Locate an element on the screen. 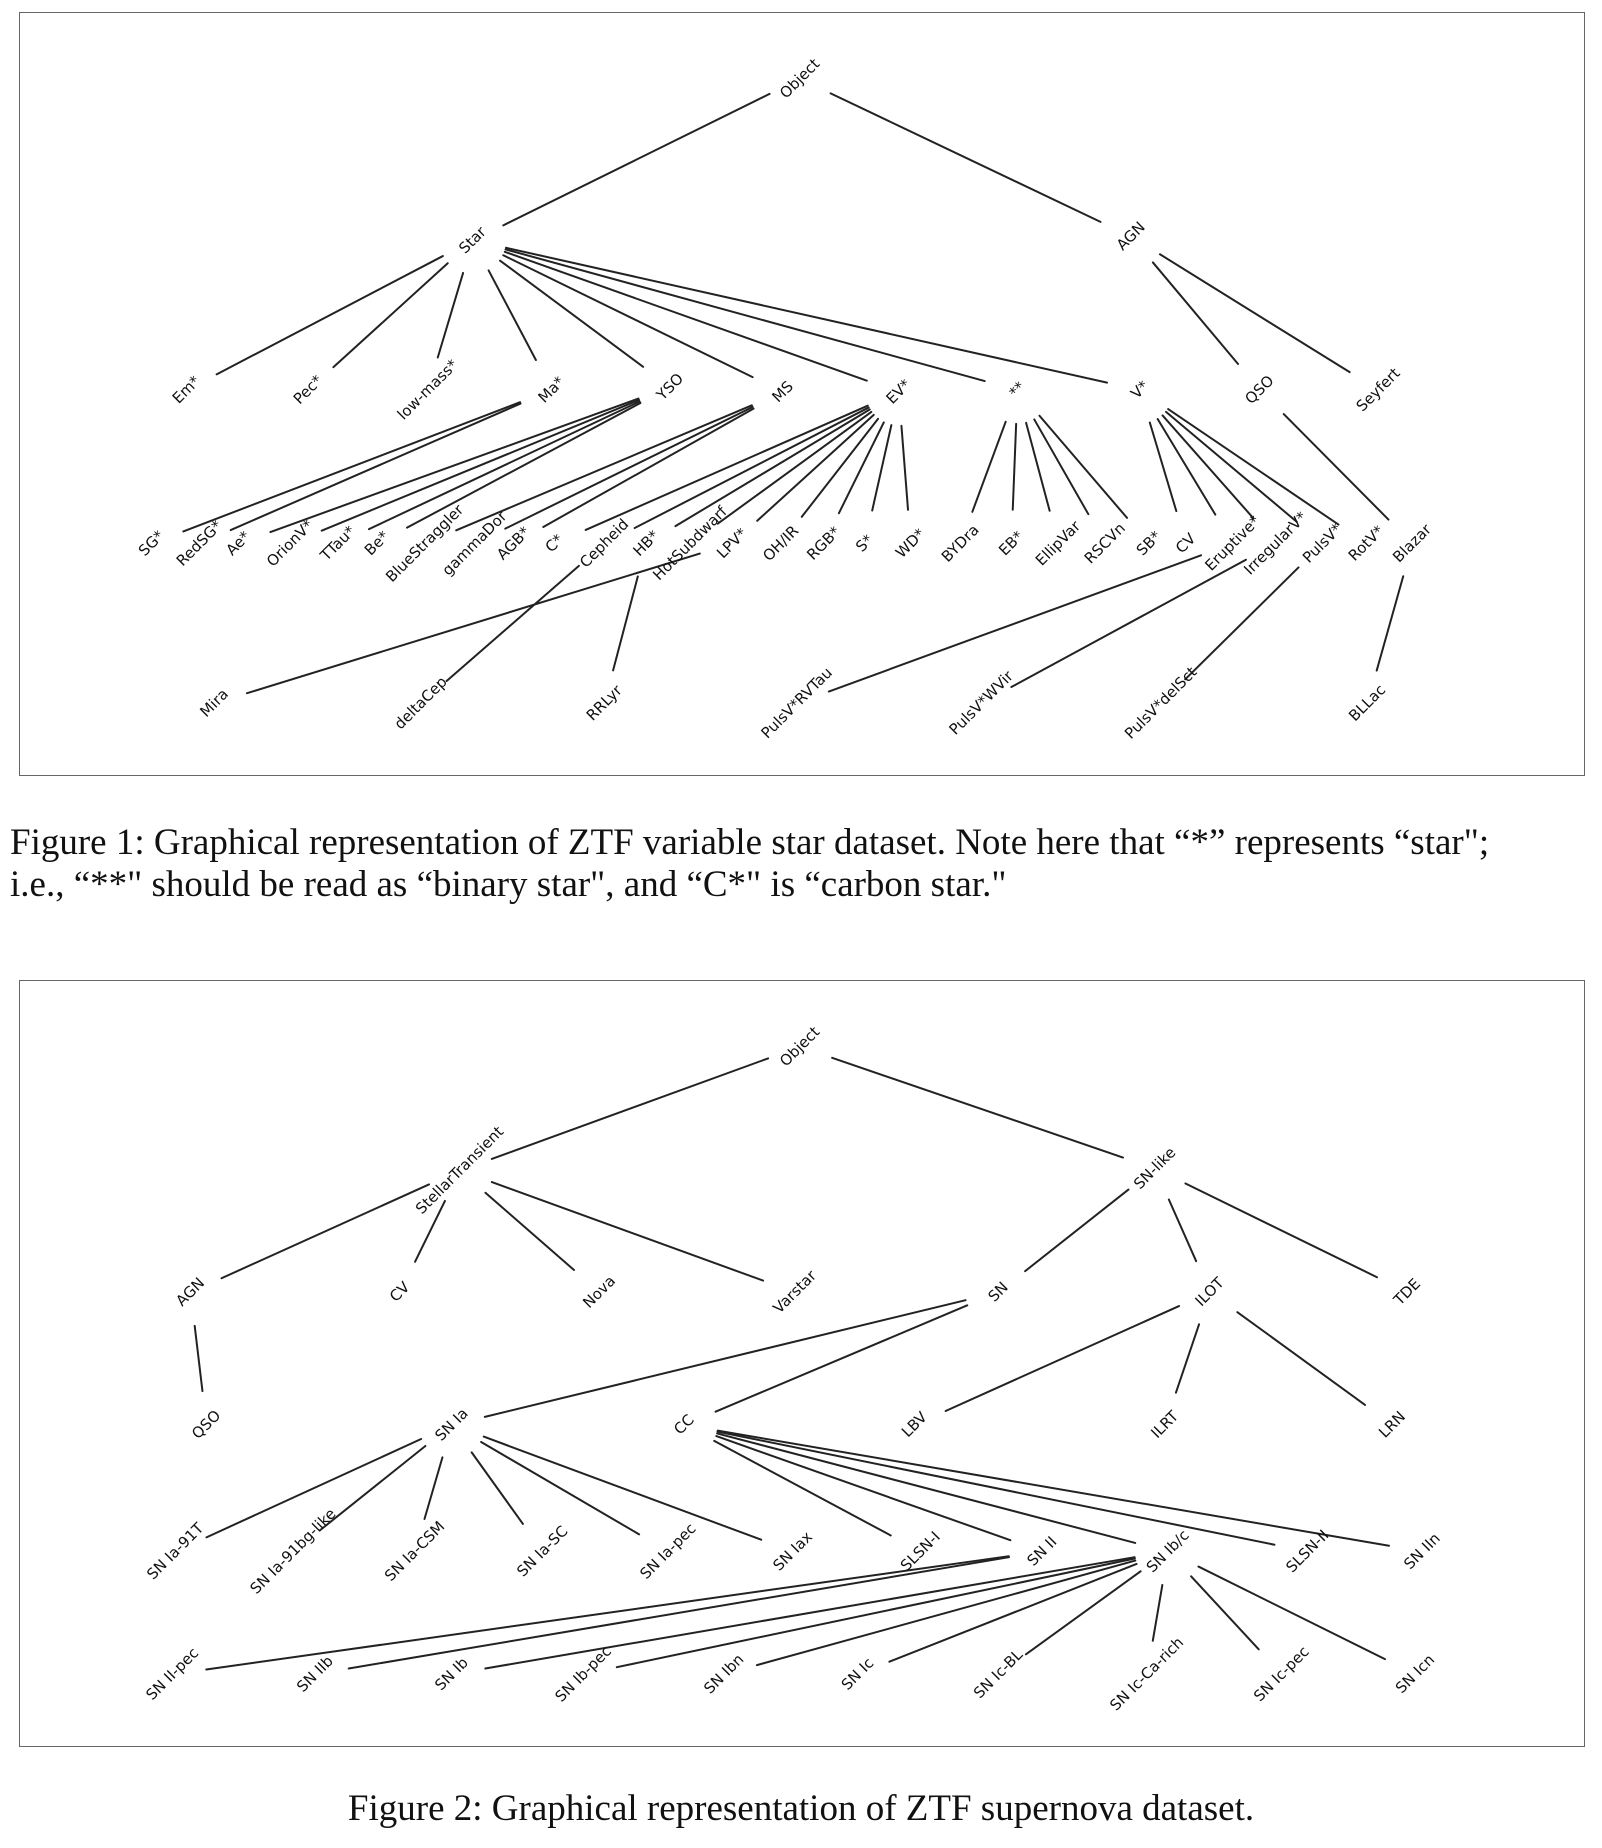  fig2-edge-sn-ib-c-to-sn-ic-bl is located at coordinates (1083, 1613).